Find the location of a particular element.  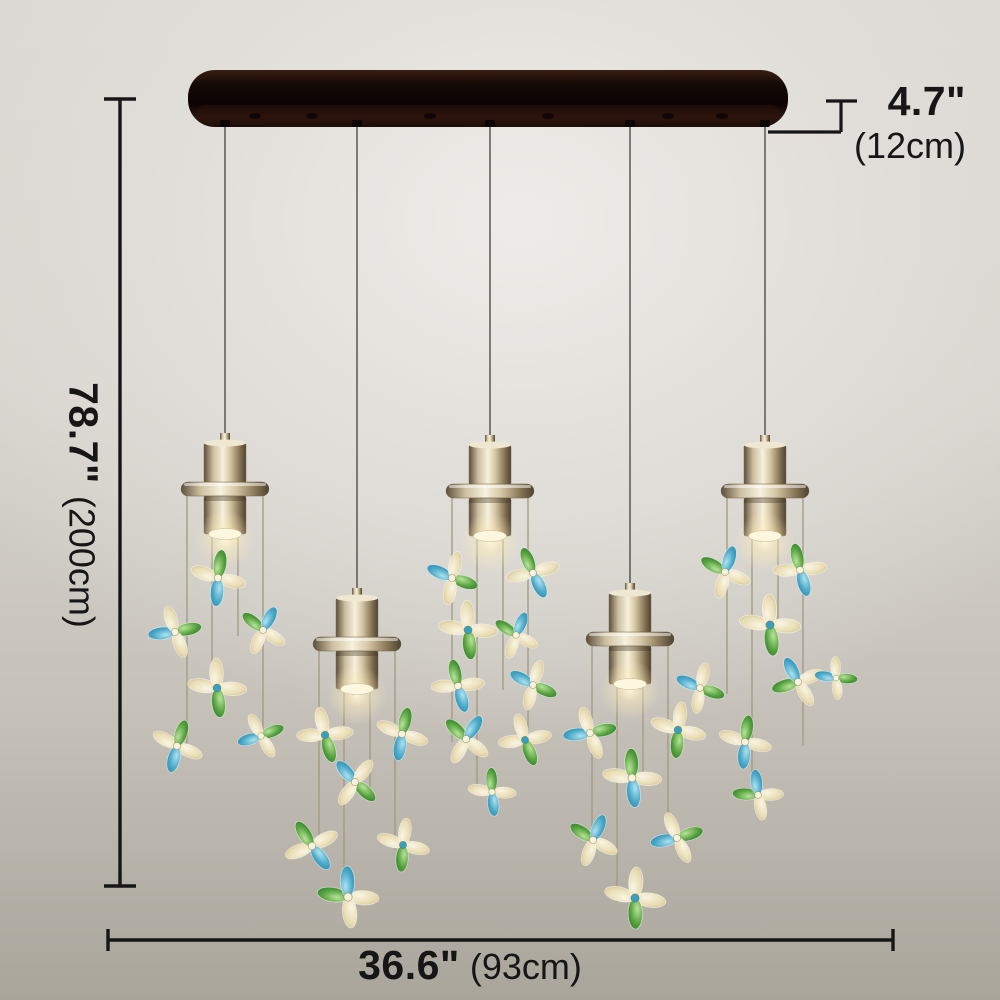

canopy-depth-inches: 4.7" is located at coordinates (926, 101).